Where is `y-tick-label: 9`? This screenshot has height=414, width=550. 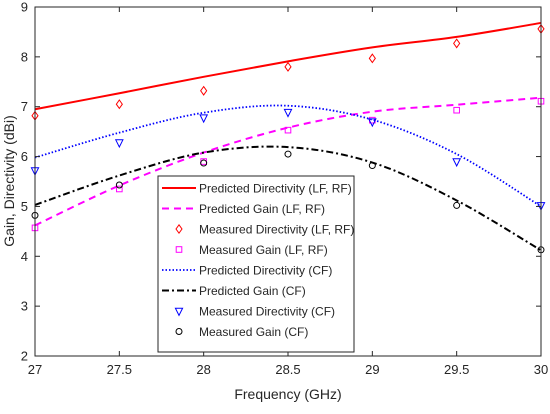
y-tick-label: 9 is located at coordinates (24, 7).